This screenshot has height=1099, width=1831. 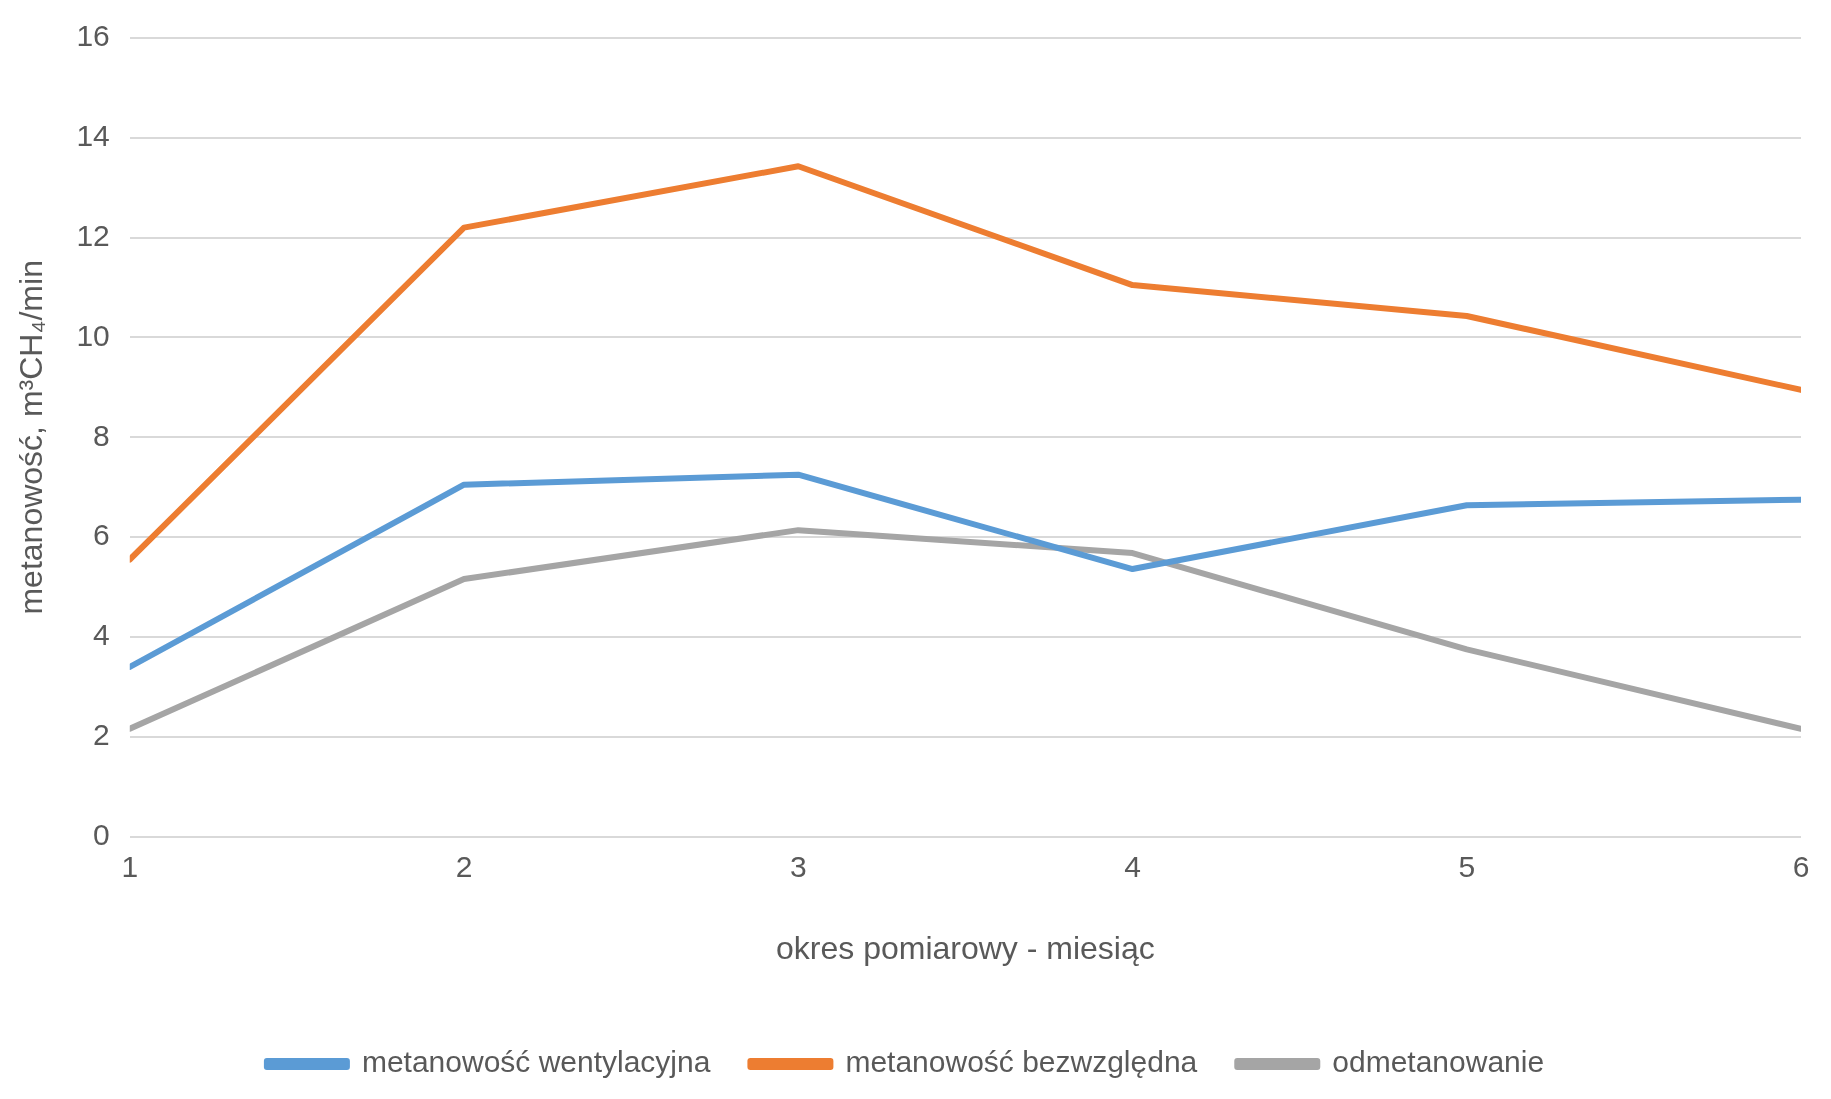 I want to click on legend-label: metanowość bezwzględna, so click(x=1021, y=1062).